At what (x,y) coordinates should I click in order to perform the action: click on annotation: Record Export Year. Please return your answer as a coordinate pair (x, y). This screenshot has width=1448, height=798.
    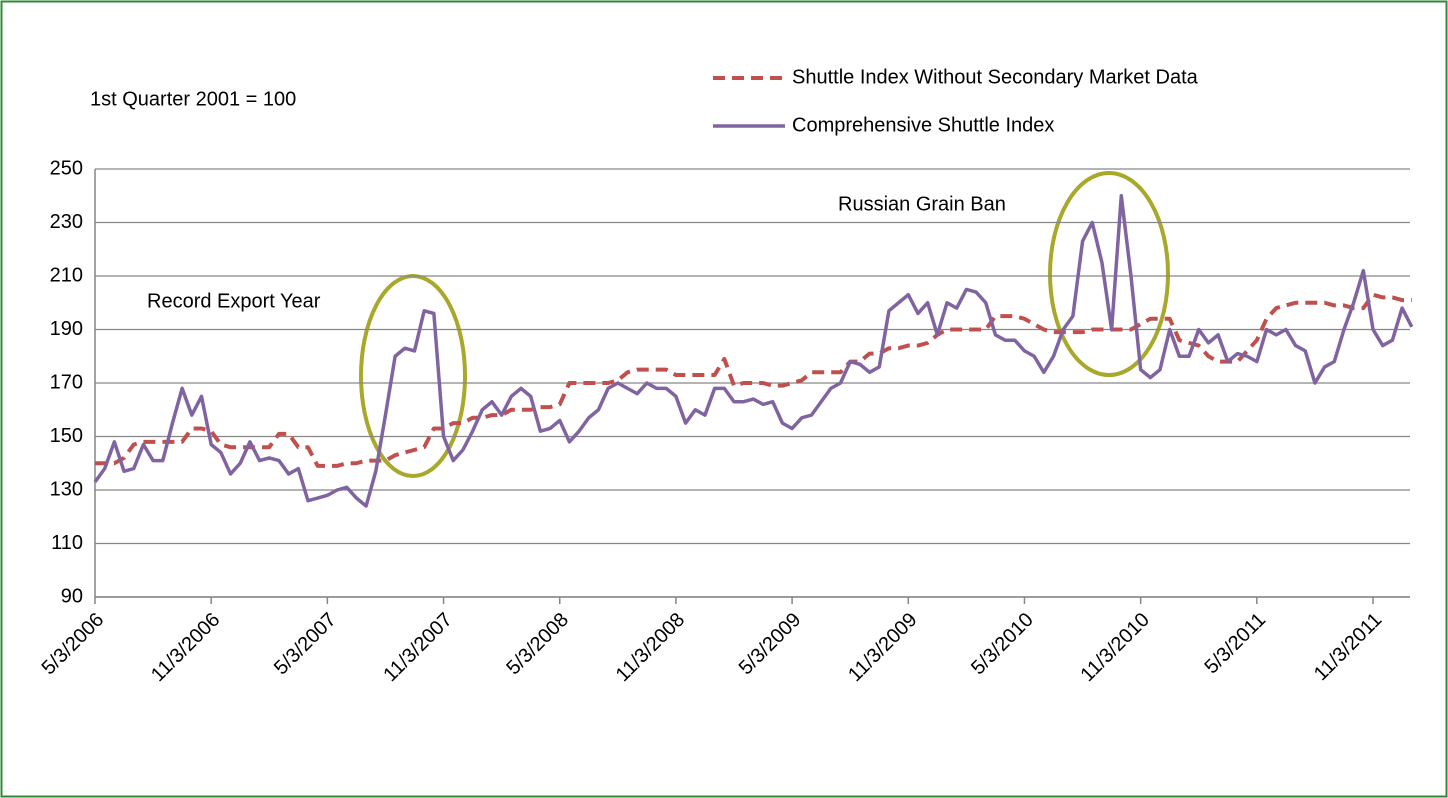
    Looking at the image, I should click on (234, 301).